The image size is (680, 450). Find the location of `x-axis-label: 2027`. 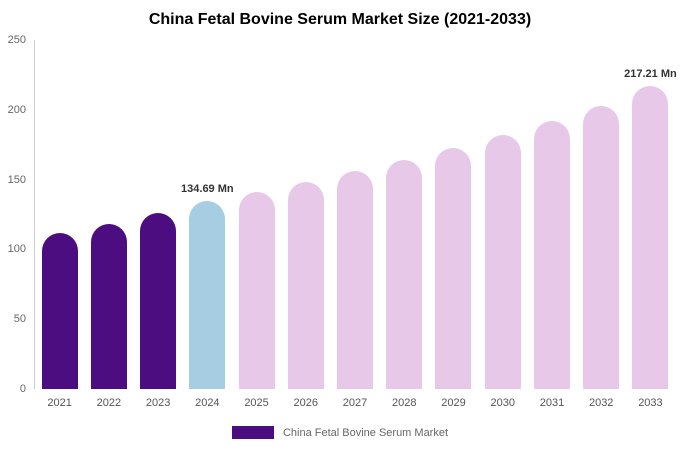

x-axis-label: 2027 is located at coordinates (355, 403).